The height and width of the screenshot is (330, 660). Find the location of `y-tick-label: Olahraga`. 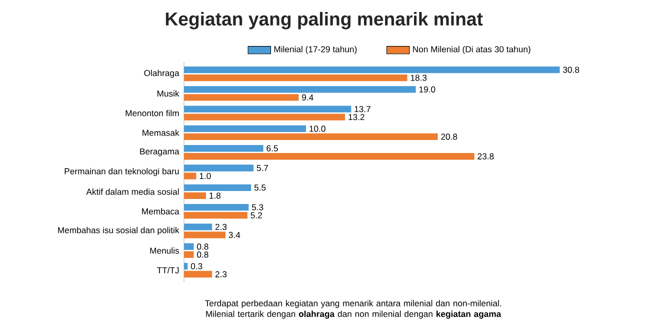

y-tick-label: Olahraga is located at coordinates (162, 74).